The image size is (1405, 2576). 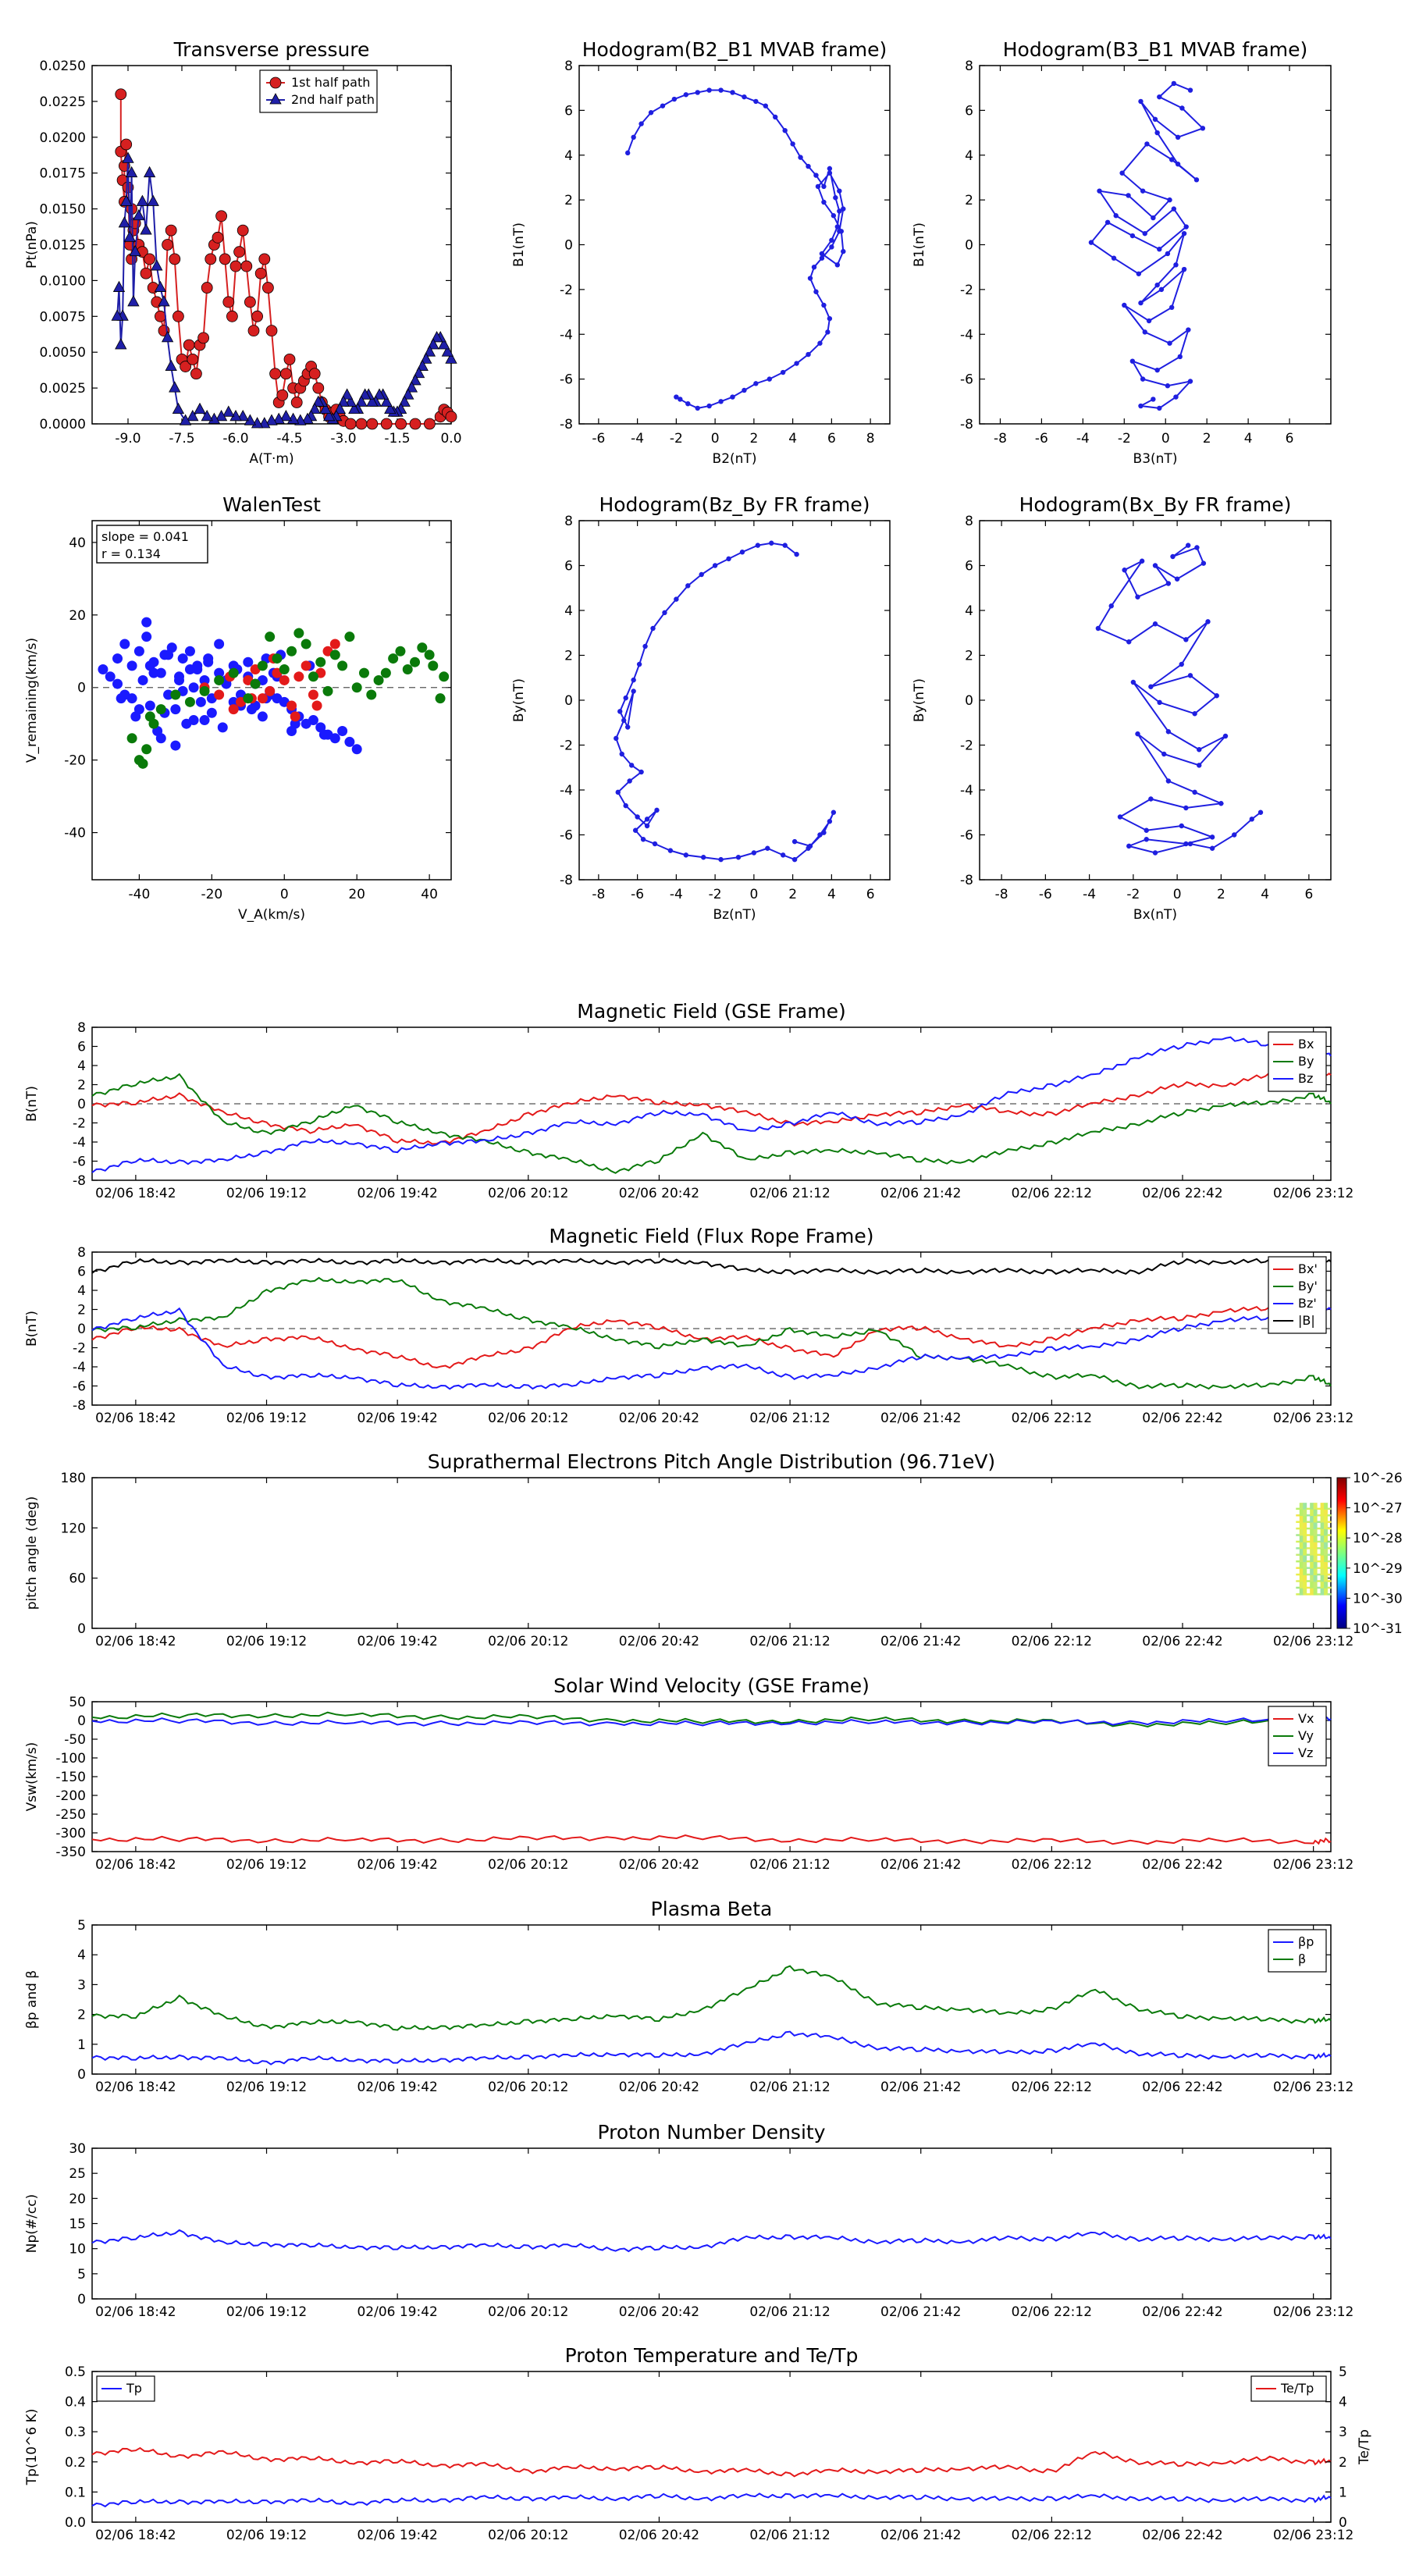 I want to click on ytick-label: -8, so click(x=966, y=880).